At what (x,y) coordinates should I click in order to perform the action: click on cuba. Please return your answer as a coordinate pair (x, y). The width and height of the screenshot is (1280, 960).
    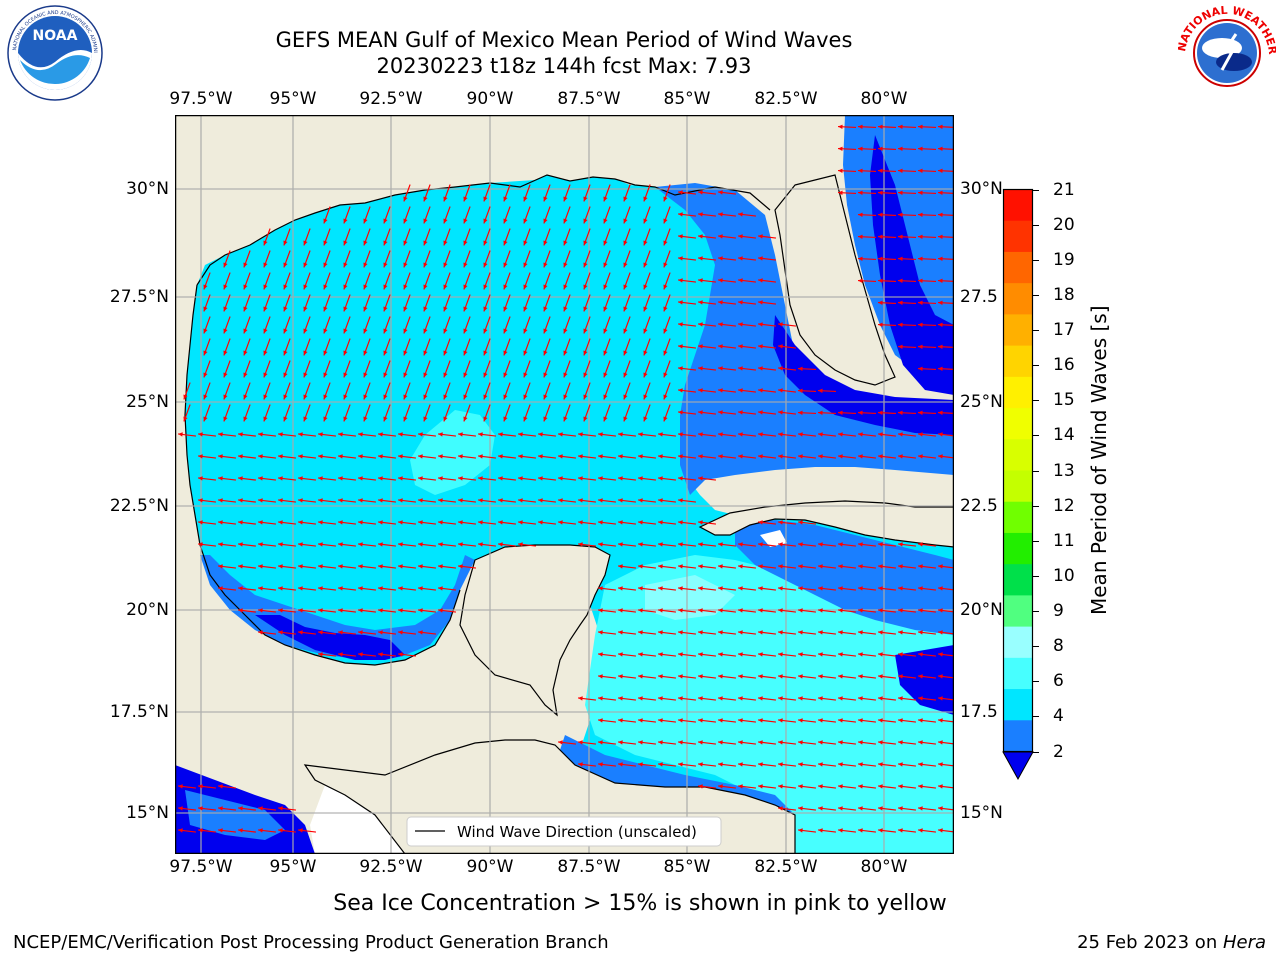
    Looking at the image, I should click on (826, 524).